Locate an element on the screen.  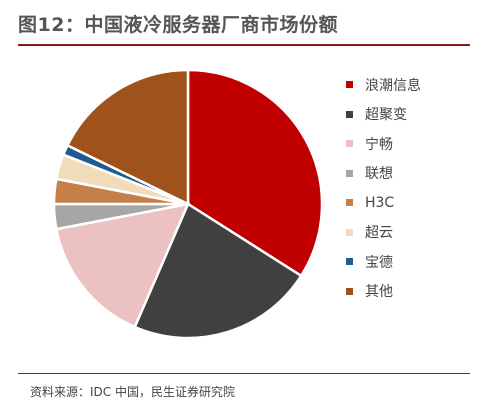
title-underline is located at coordinates (244, 45).